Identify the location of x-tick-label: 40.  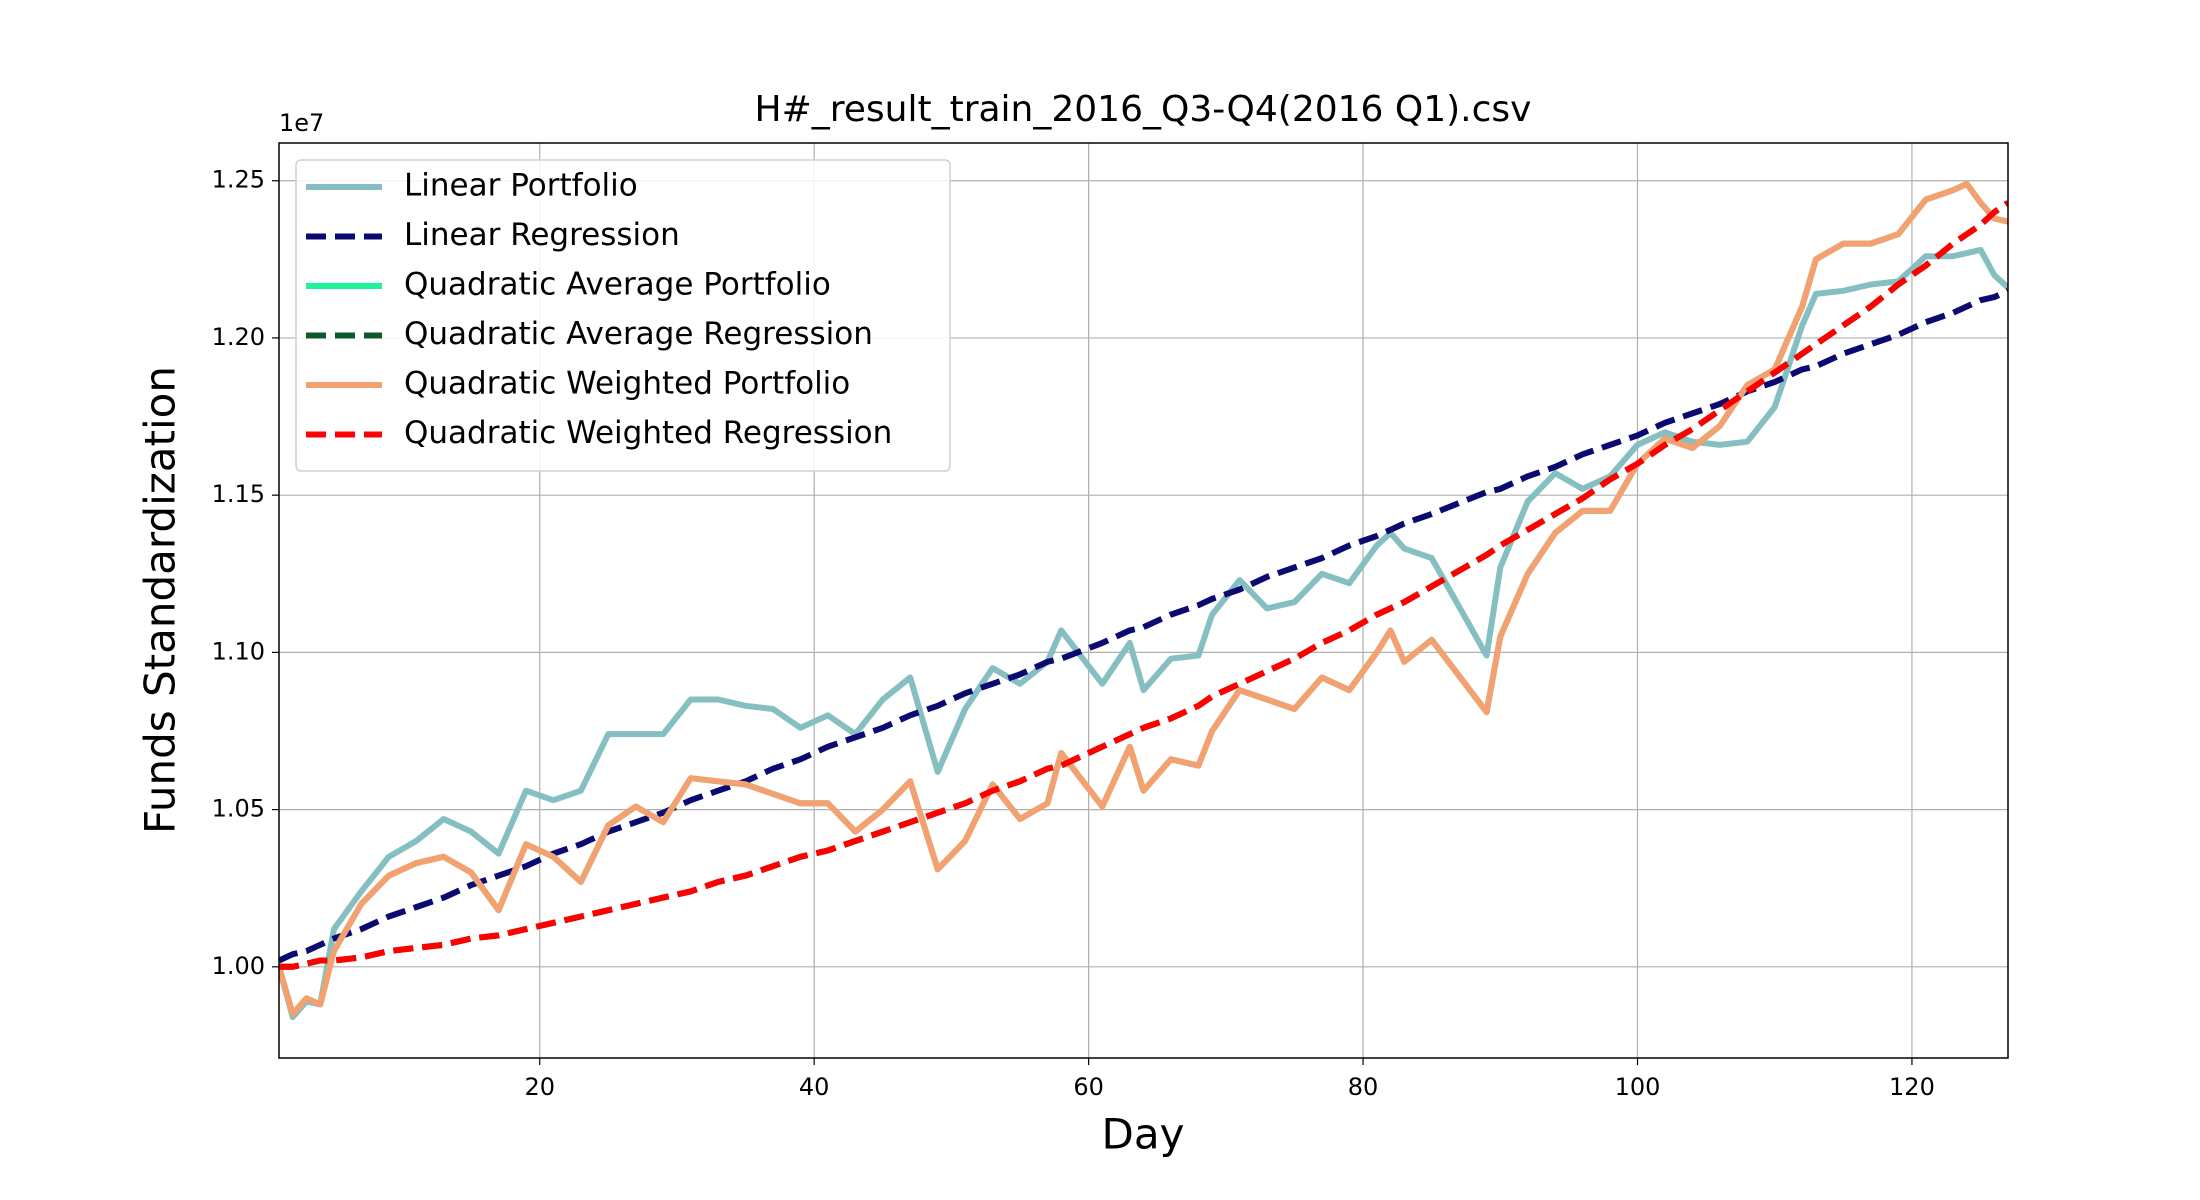
(814, 1087).